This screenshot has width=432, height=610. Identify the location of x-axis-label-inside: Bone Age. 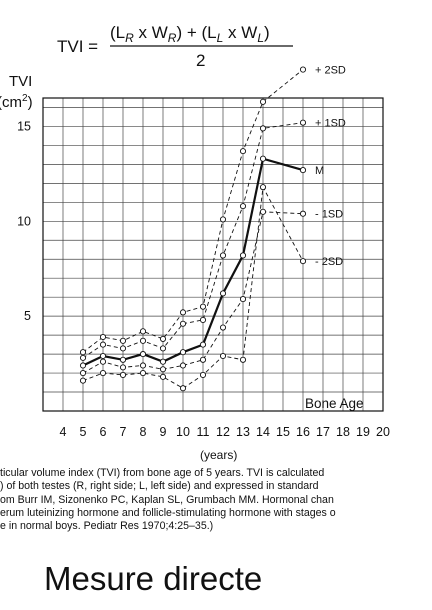
(334, 403).